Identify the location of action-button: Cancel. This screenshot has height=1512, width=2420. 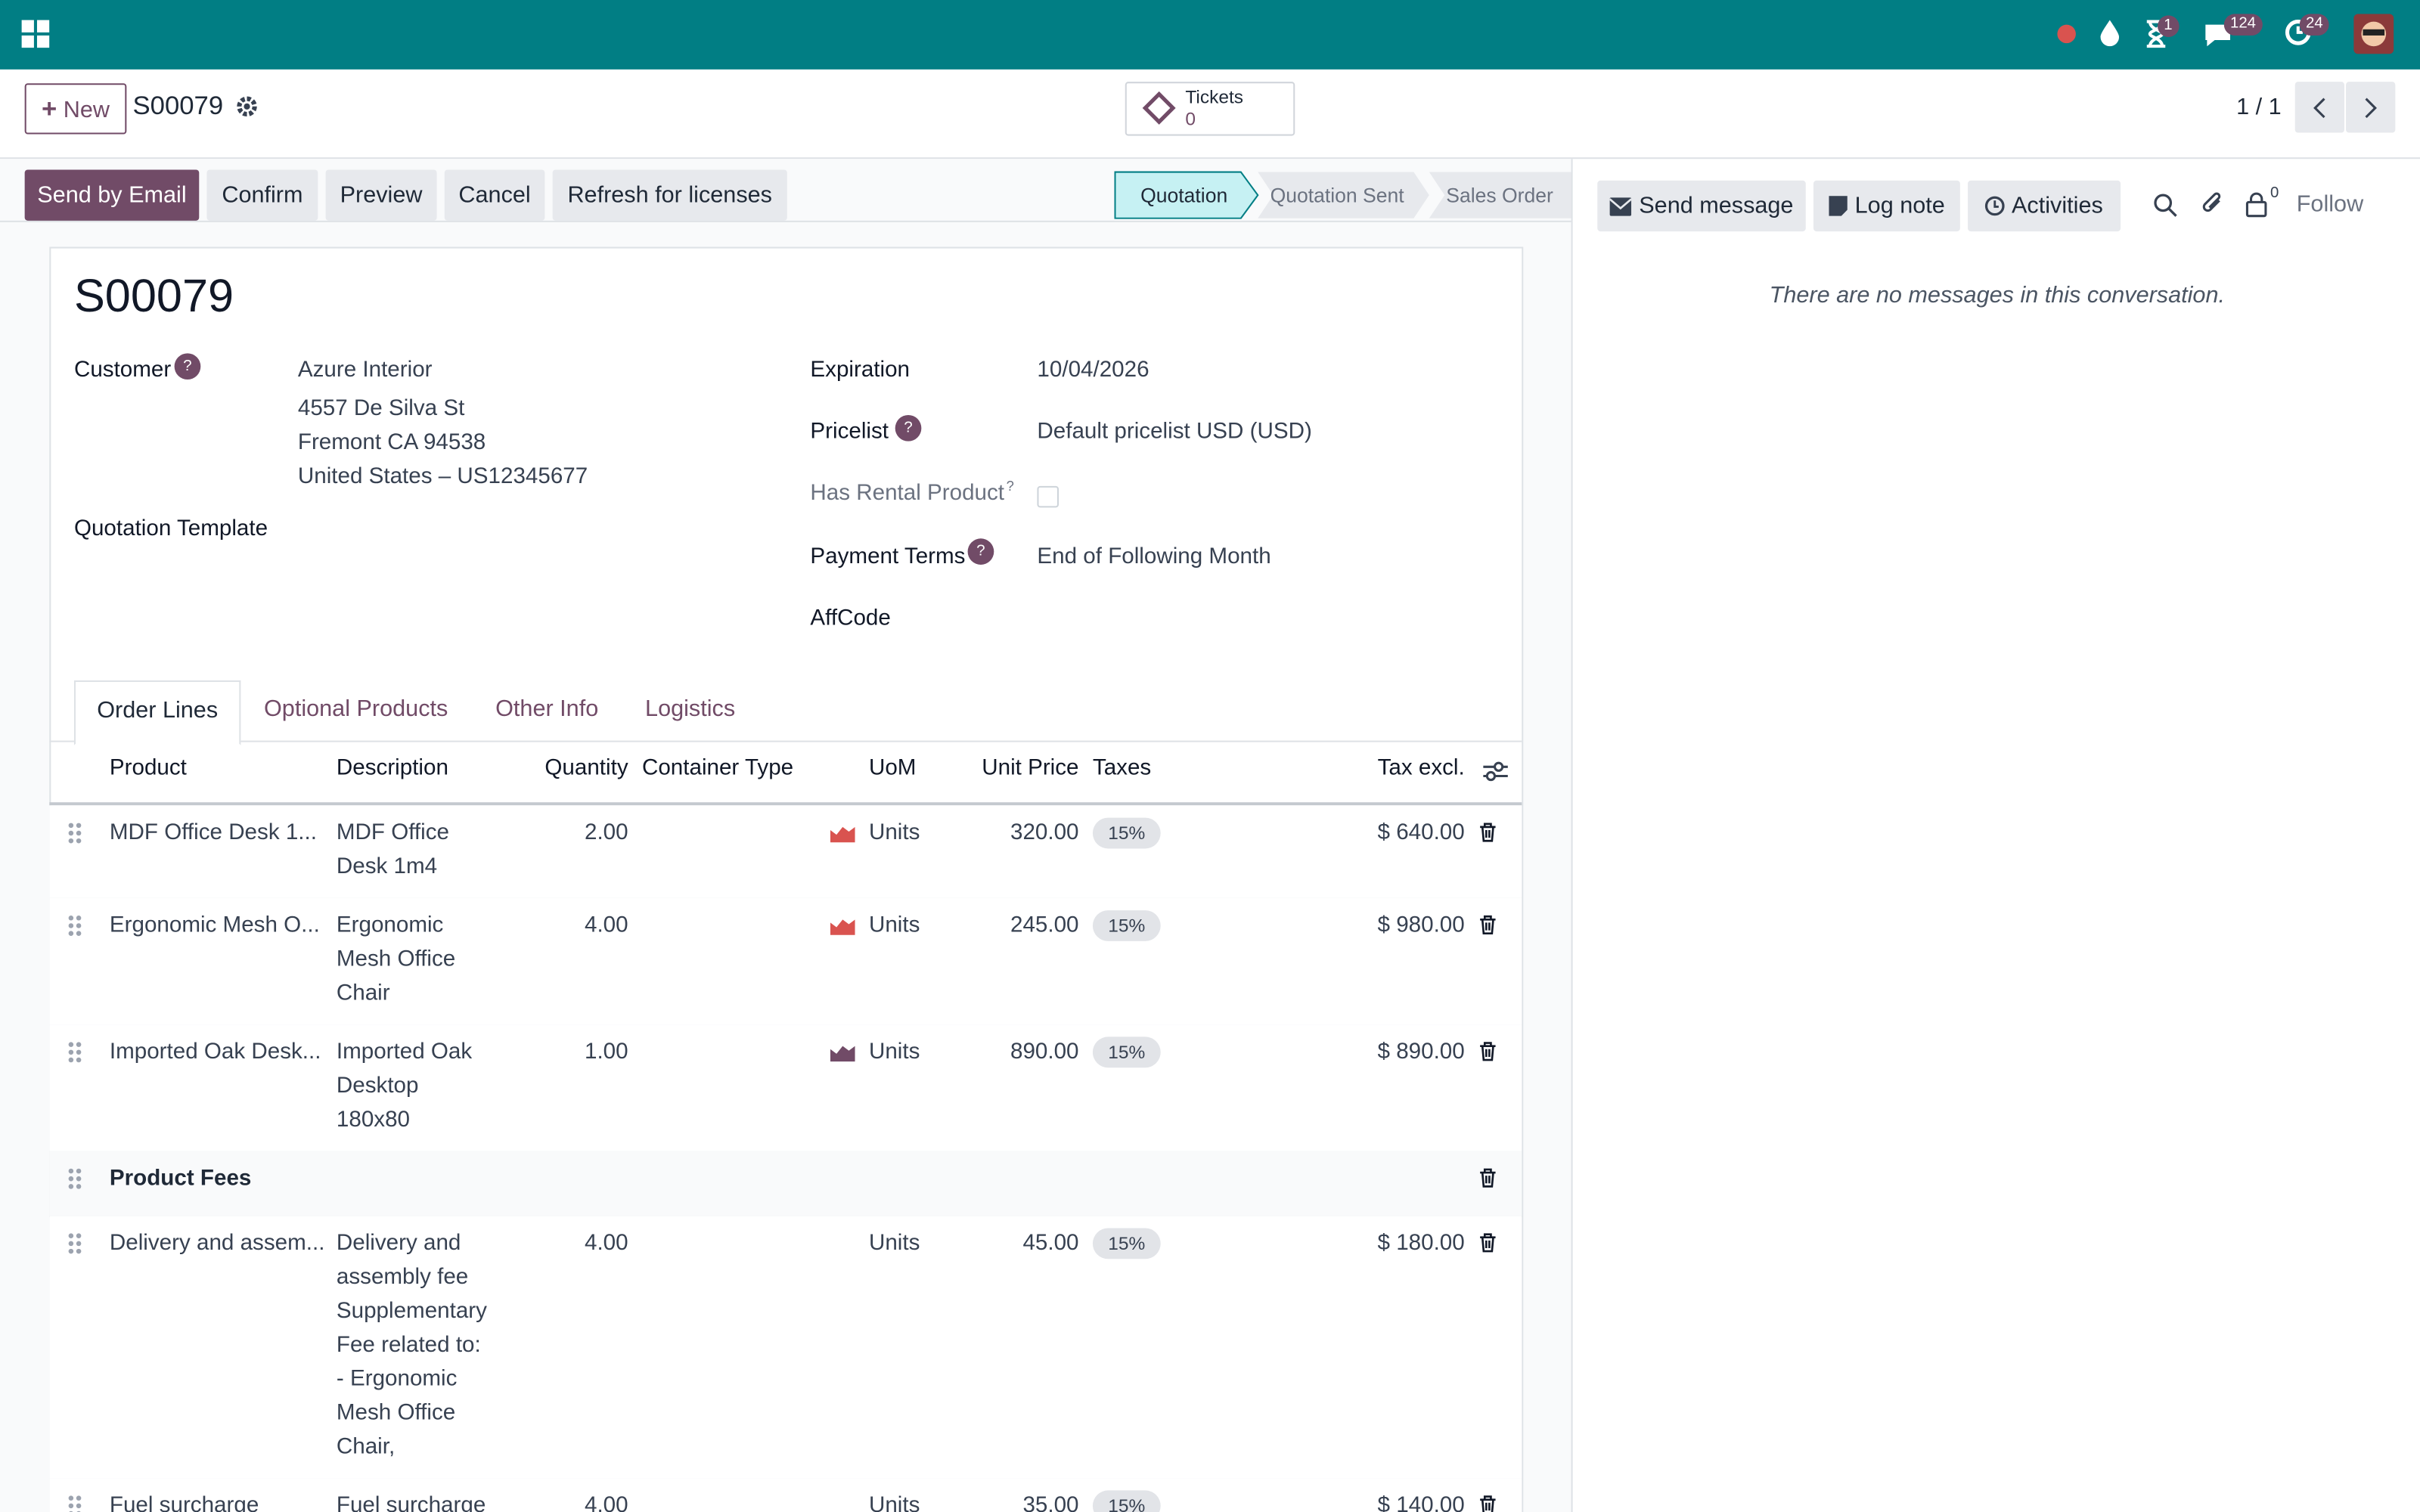
(495, 195).